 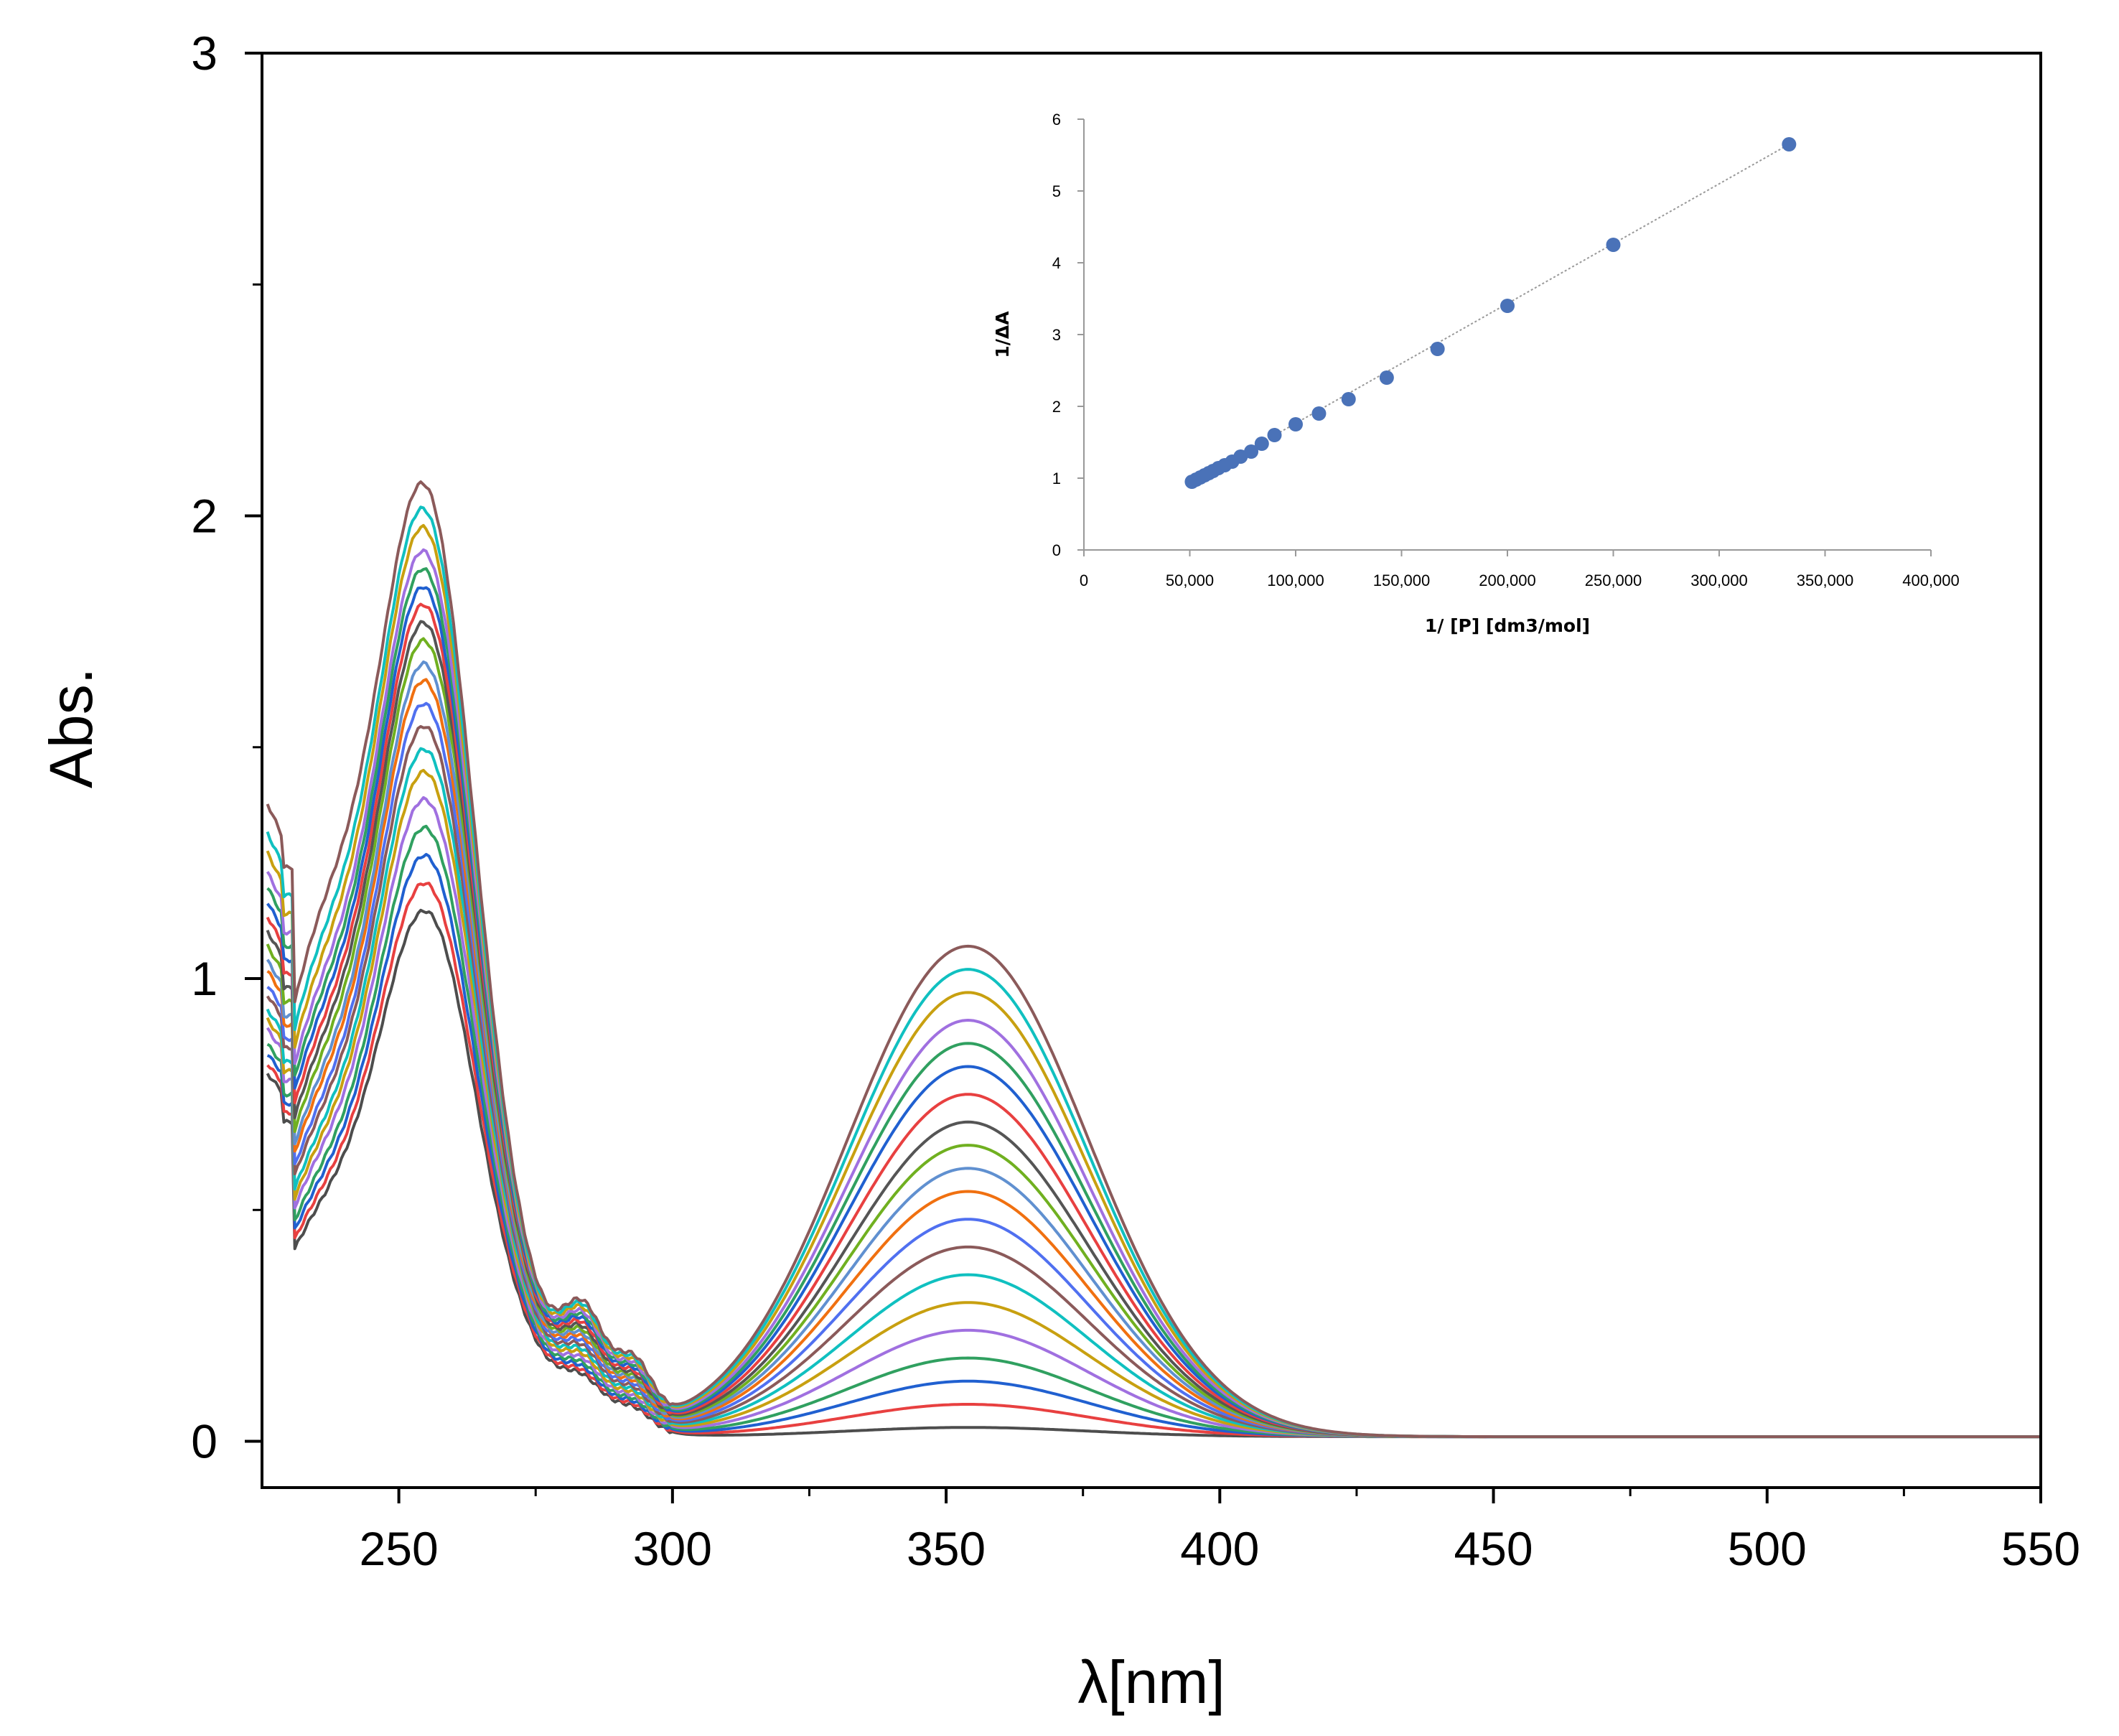 What do you see at coordinates (1003, 334) in the screenshot?
I see `inset-y-axis-title: 1/ΔA` at bounding box center [1003, 334].